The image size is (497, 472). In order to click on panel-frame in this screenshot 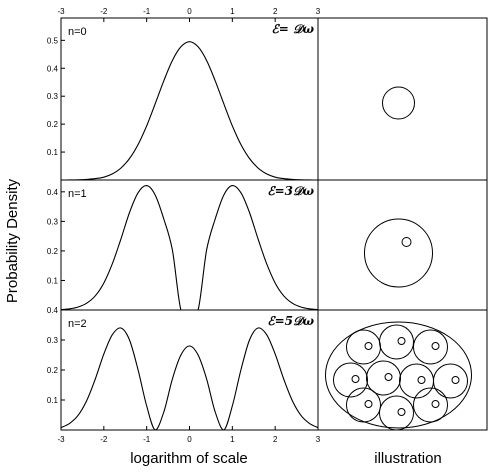, I will do `click(189, 370)`.